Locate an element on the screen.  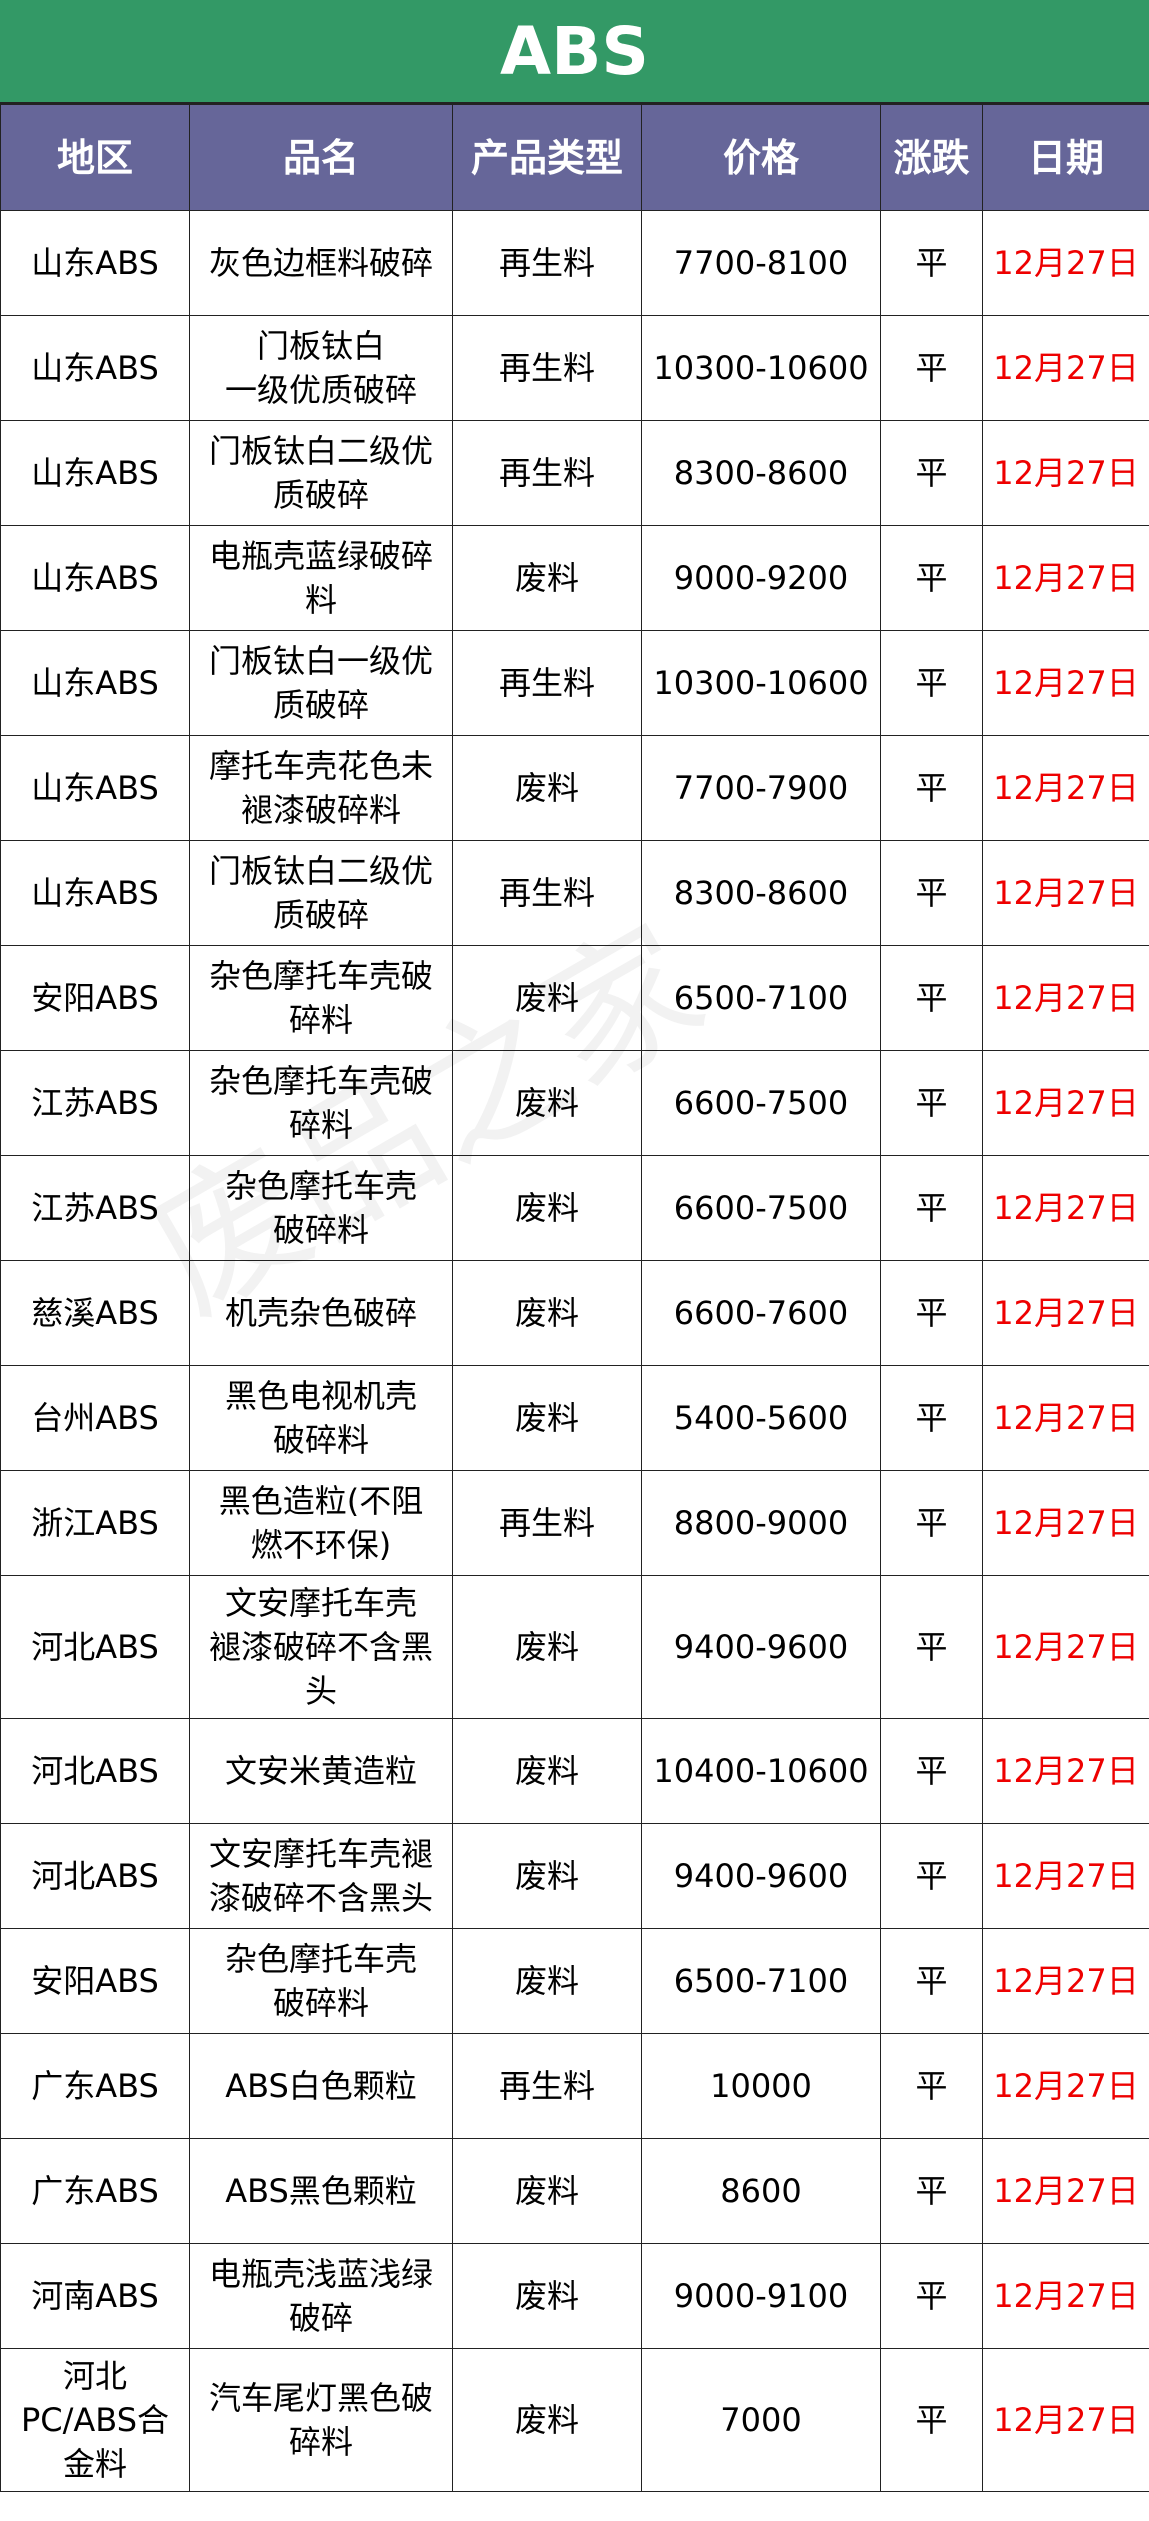
cell-name: 门板钛白二级优质破碎 is located at coordinates (321, 893).